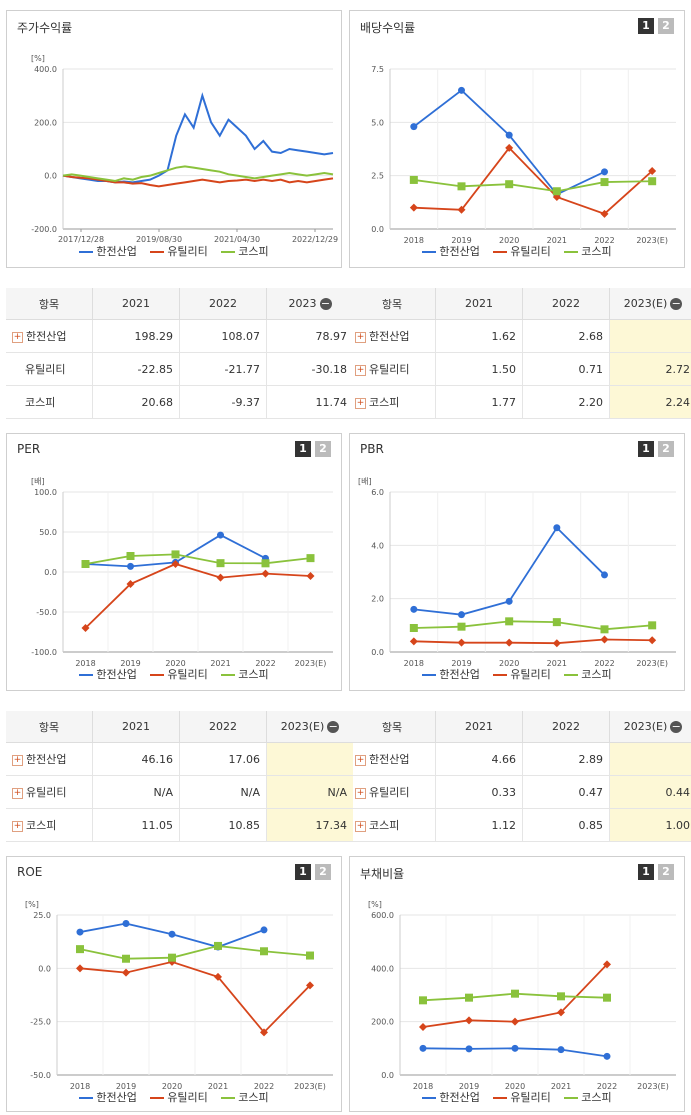  What do you see at coordinates (49, 369) in the screenshot?
I see `row-label: 유틸리티` at bounding box center [49, 369].